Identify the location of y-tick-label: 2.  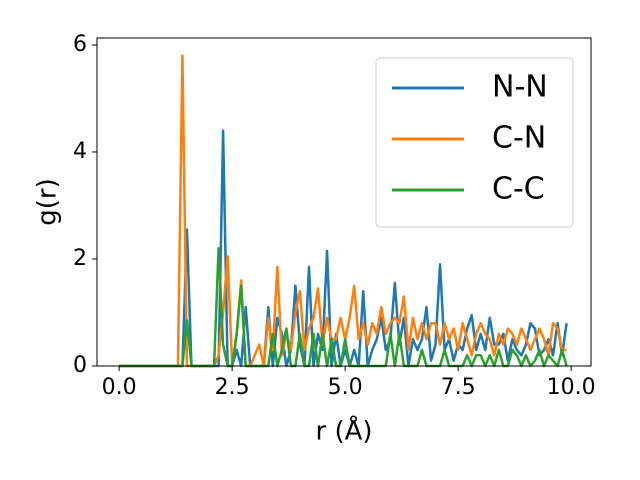
(80, 258).